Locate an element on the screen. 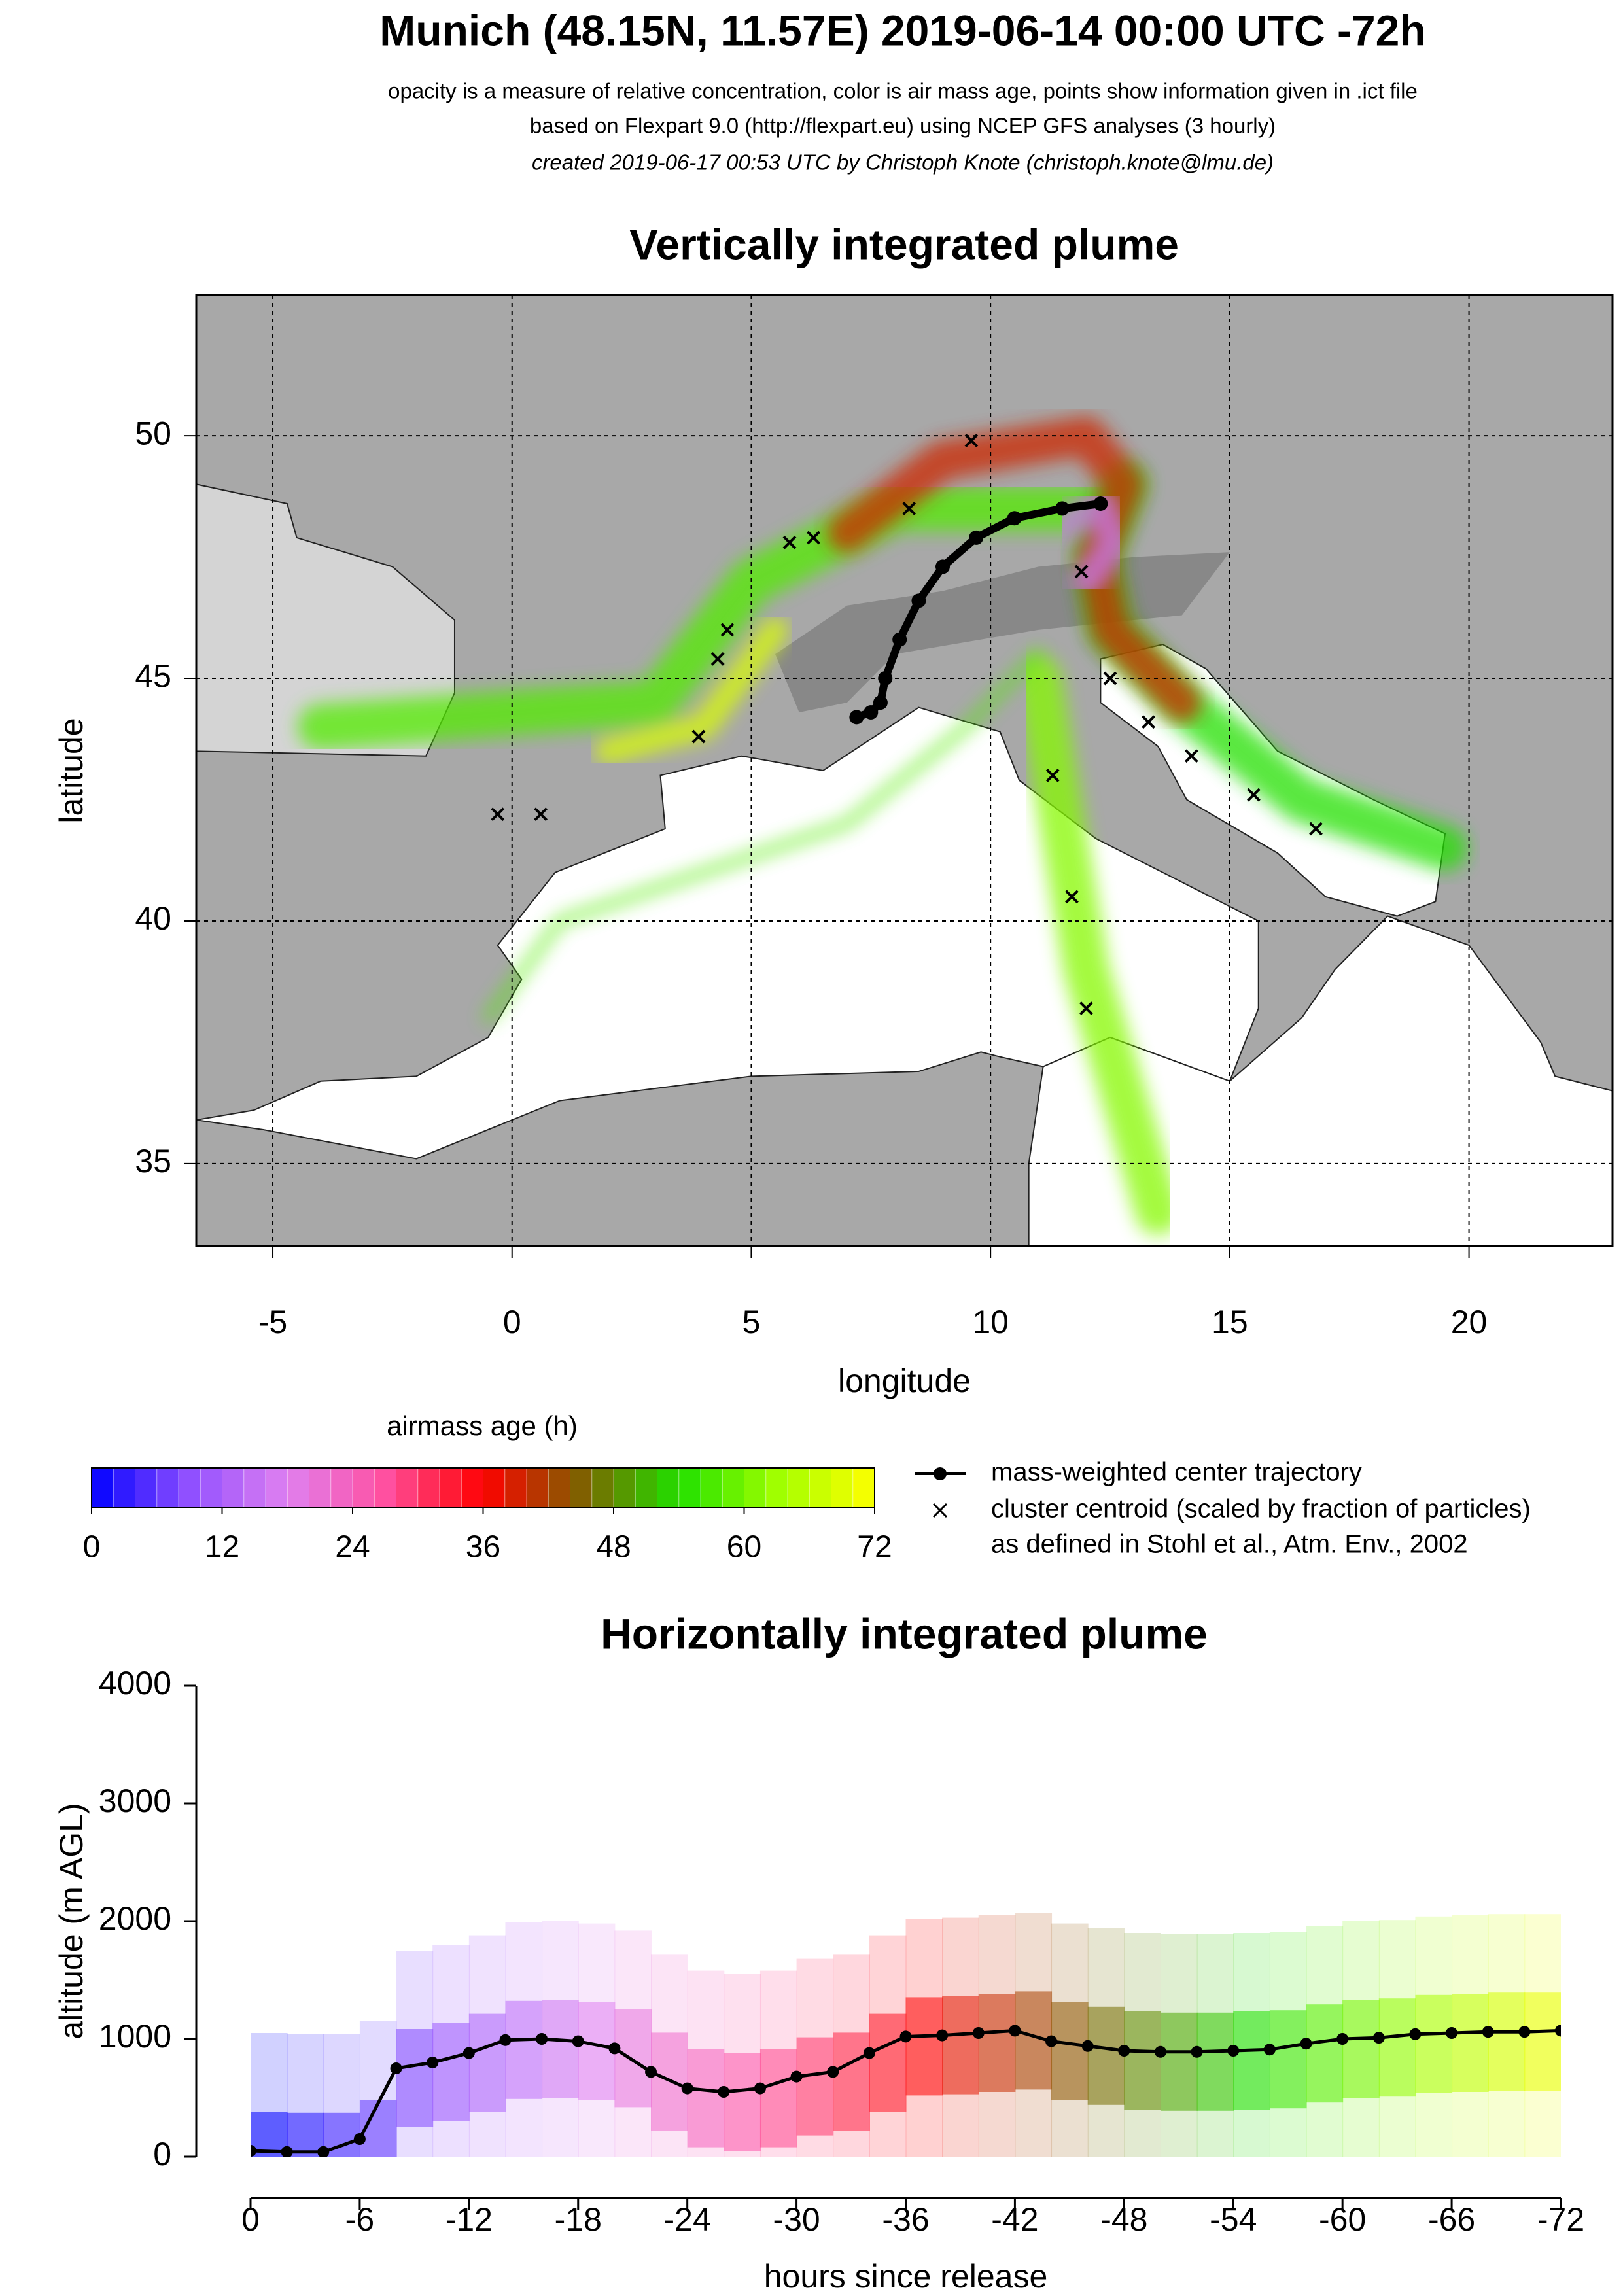  legend-entry: mass-weighted center trajectory is located at coordinates (1176, 1472).